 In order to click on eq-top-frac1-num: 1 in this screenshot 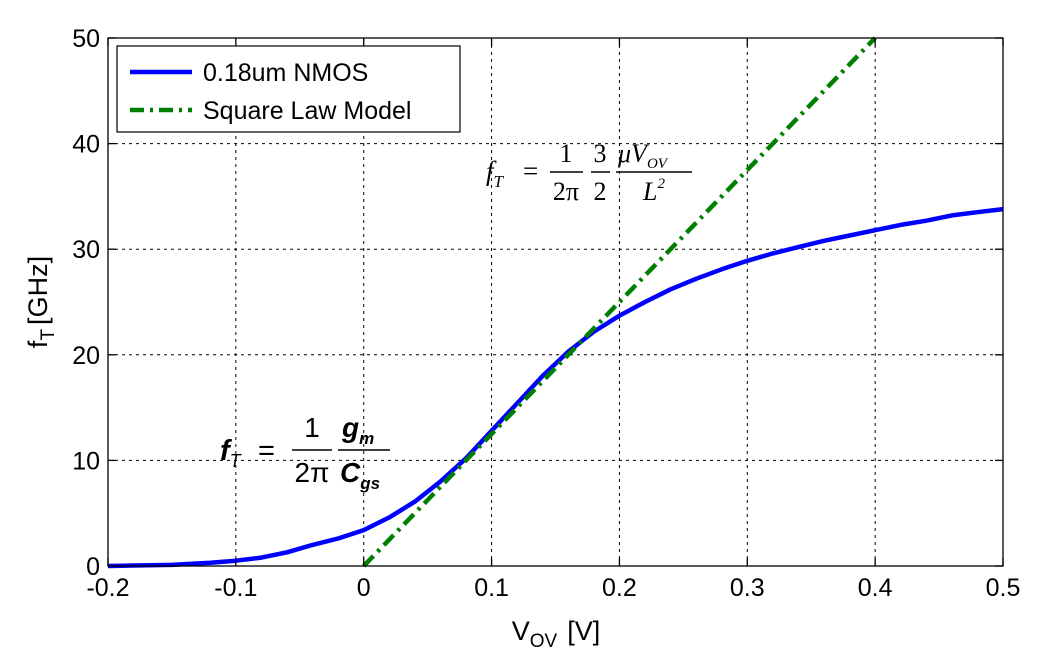, I will do `click(566, 153)`.